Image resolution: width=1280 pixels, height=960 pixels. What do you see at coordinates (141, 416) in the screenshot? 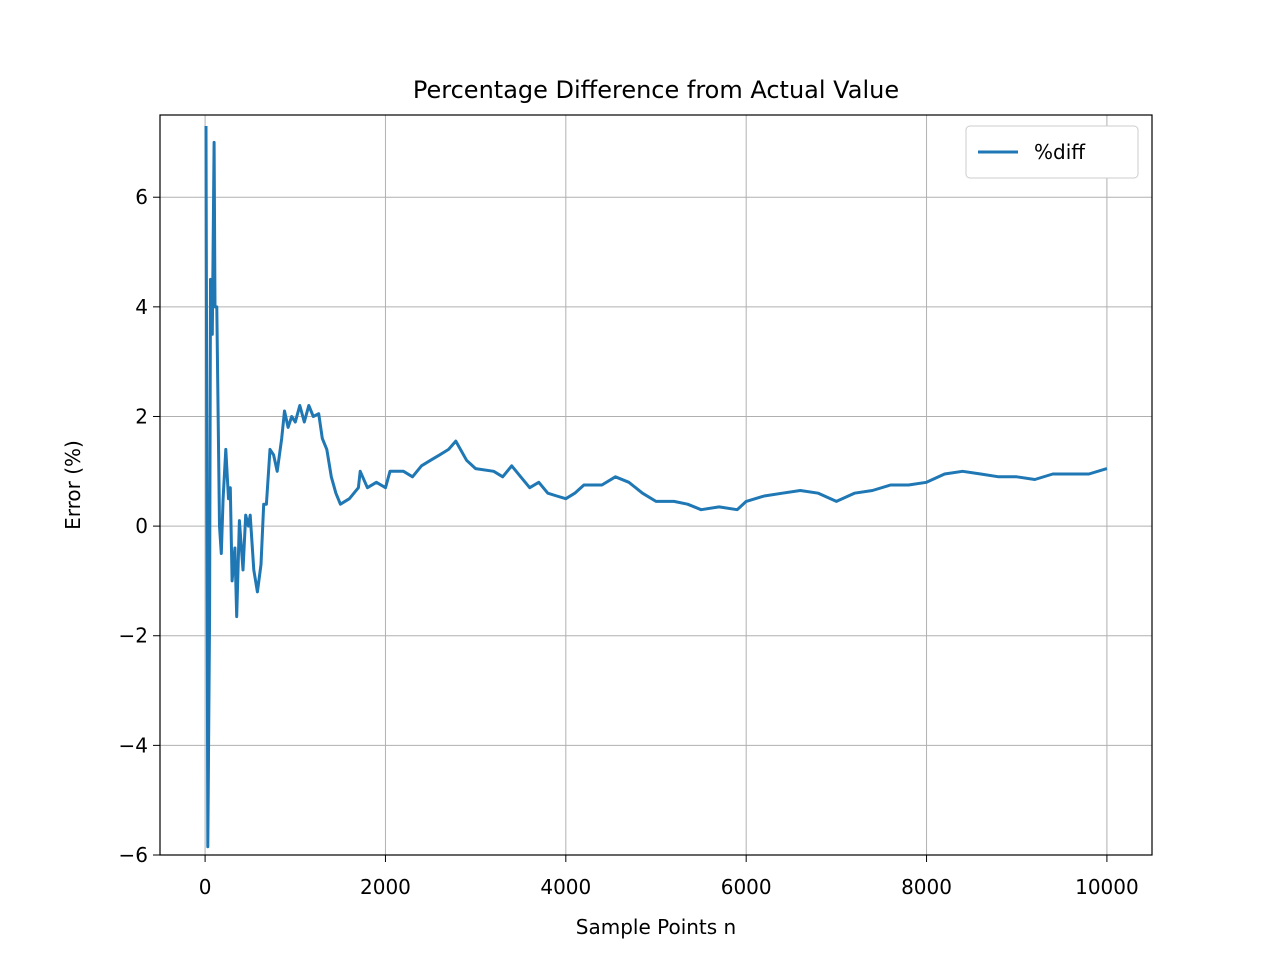
I see `y-tick-label: 2` at bounding box center [141, 416].